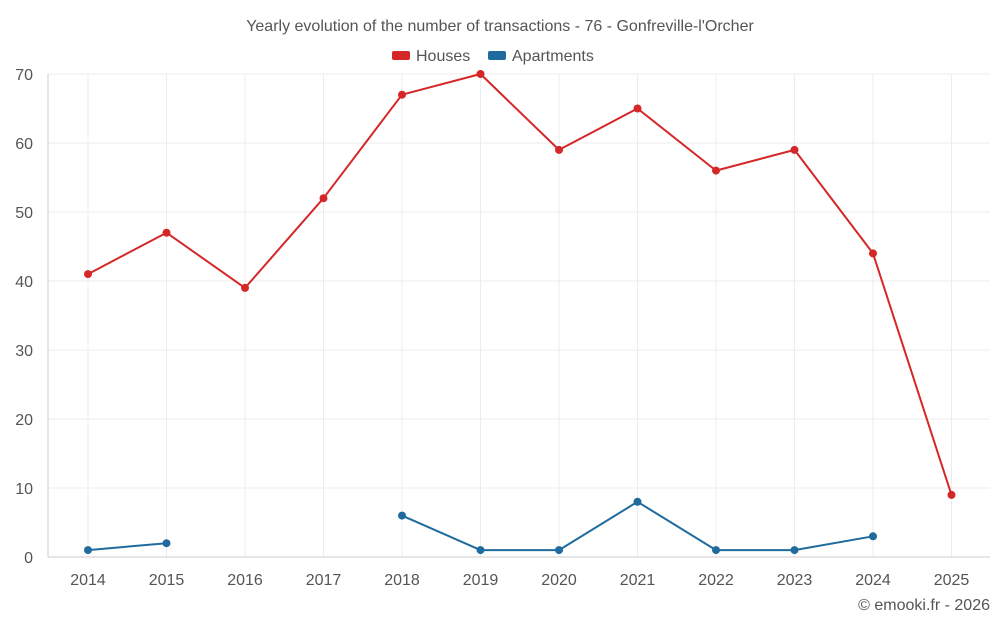  What do you see at coordinates (24, 489) in the screenshot?
I see `y-tick-label: 10` at bounding box center [24, 489].